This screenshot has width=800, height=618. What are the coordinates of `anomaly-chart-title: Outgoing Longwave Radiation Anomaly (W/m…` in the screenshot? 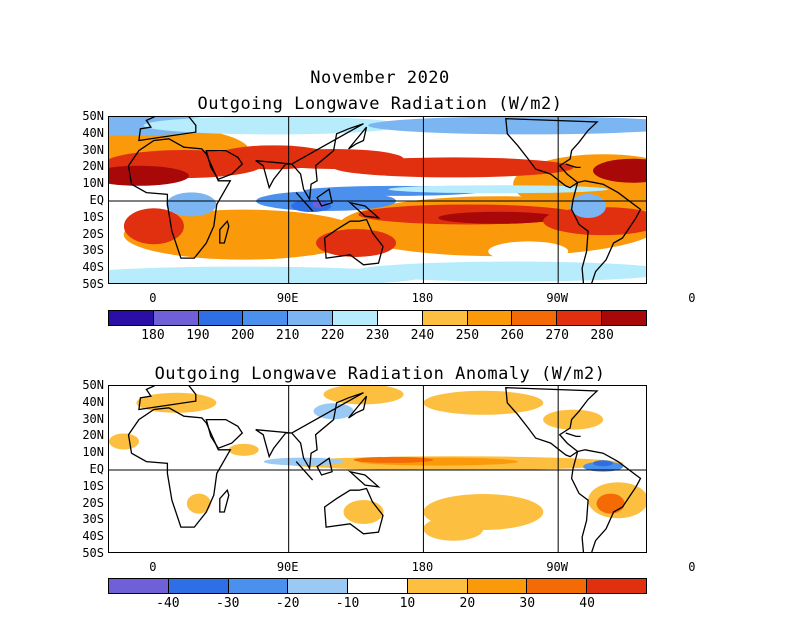 It's located at (380, 374).